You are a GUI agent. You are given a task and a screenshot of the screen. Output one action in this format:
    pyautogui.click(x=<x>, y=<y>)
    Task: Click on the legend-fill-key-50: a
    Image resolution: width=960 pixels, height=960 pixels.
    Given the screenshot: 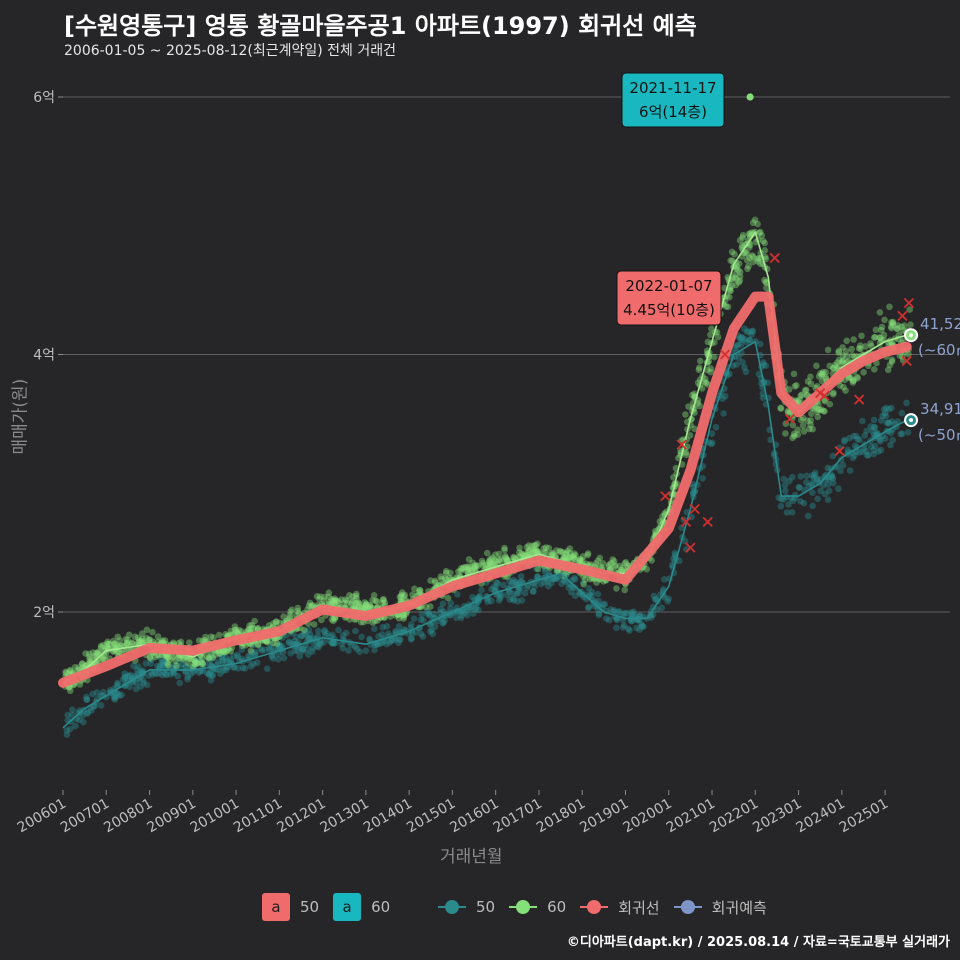 What is the action you would take?
    pyautogui.click(x=276, y=907)
    